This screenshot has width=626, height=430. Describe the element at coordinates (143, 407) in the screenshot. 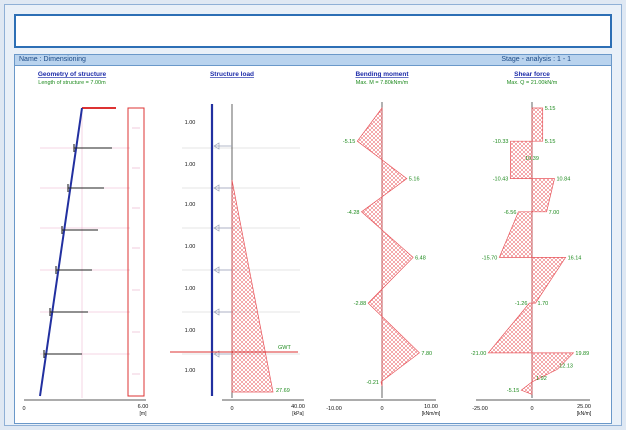

I see `geometry-axis-tick-1: 6.00` at that location.